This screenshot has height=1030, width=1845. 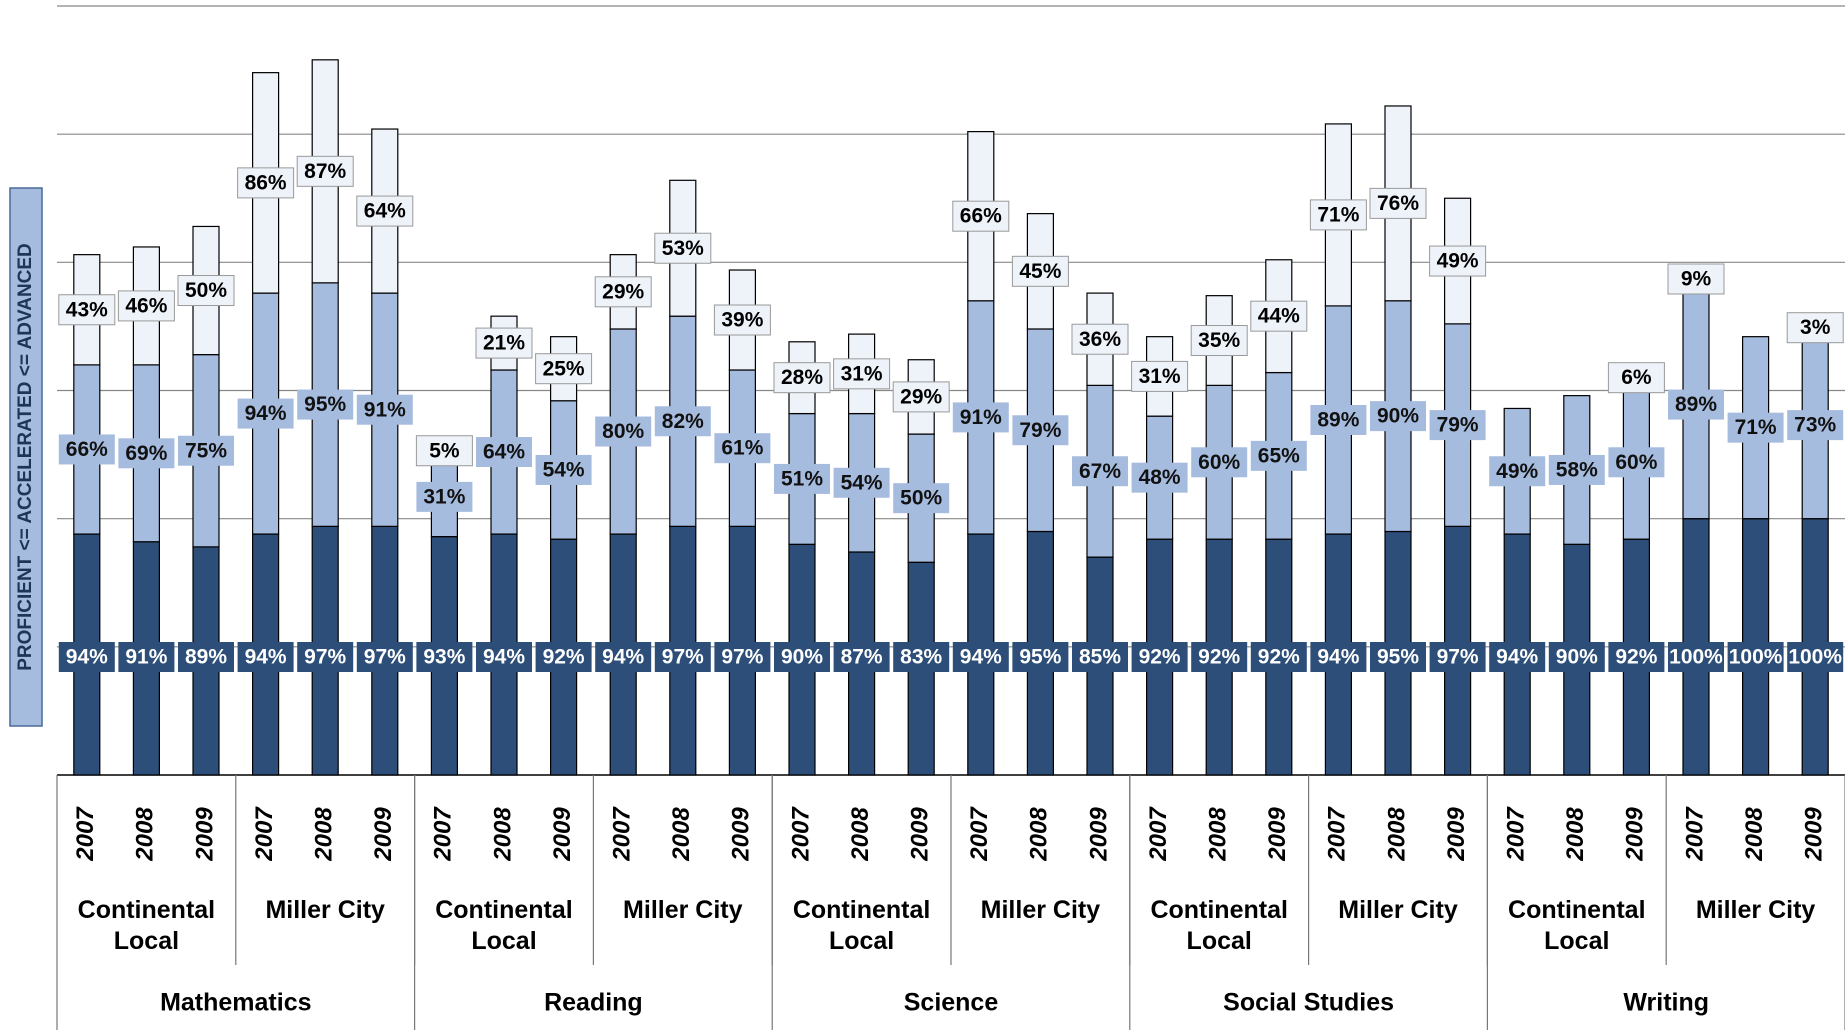 I want to click on value-label: 97%, so click(x=1458, y=657).